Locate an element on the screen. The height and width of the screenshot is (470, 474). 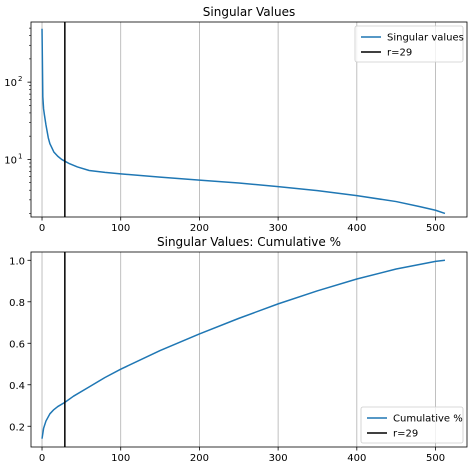
y-tick-label: 0.4 is located at coordinates (17, 386).